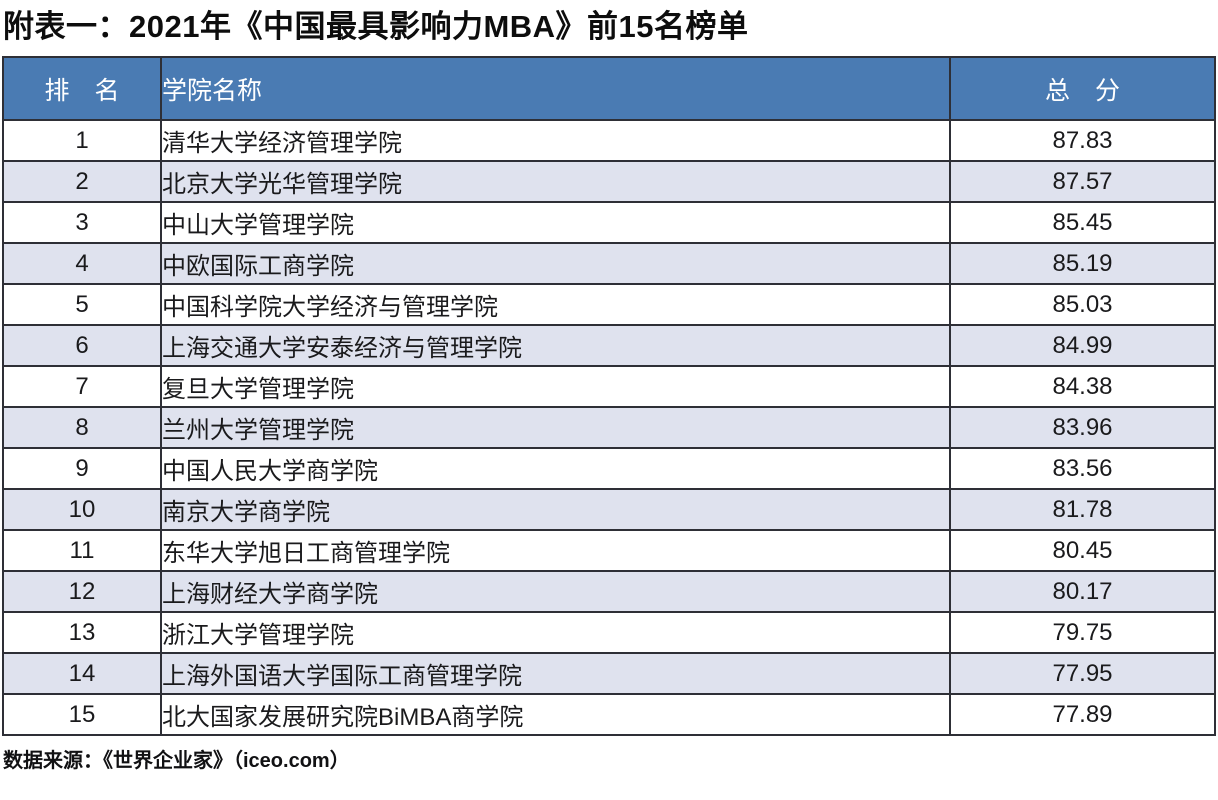 This screenshot has width=1218, height=800. What do you see at coordinates (82, 181) in the screenshot?
I see `rank-cell: 2` at bounding box center [82, 181].